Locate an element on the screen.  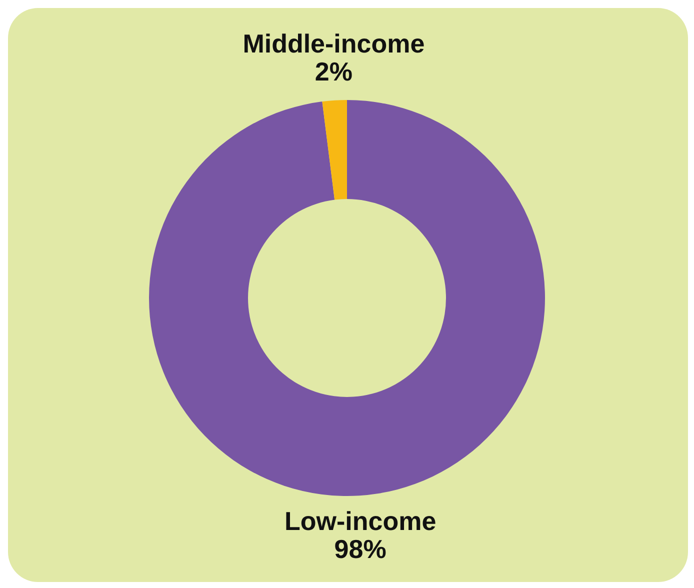
data-label: 98% is located at coordinates (360, 549).